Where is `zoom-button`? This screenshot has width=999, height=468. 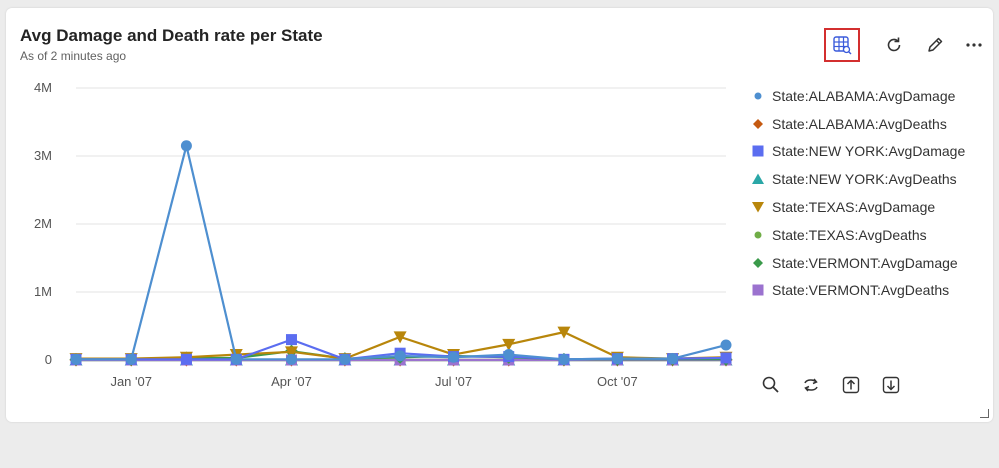
zoom-button is located at coordinates (771, 385).